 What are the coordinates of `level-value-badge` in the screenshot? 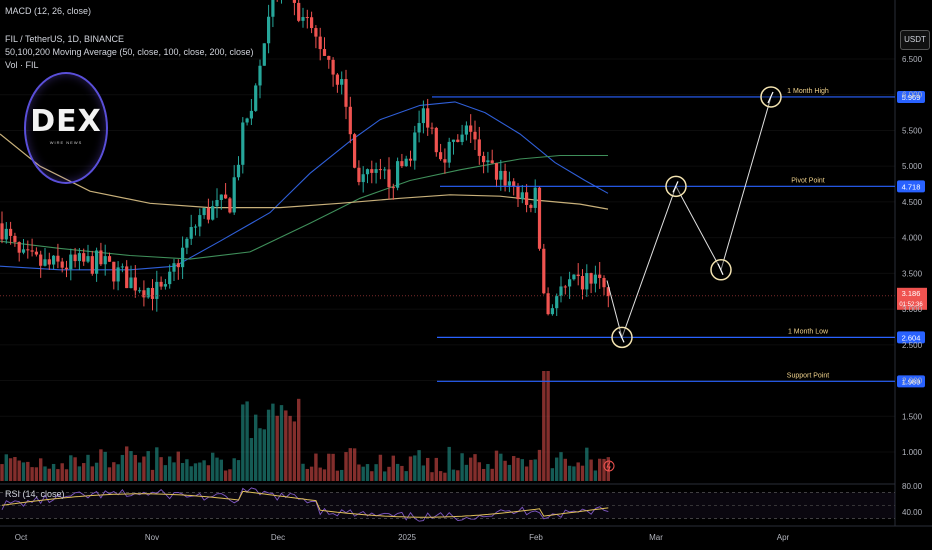 It's located at (911, 381).